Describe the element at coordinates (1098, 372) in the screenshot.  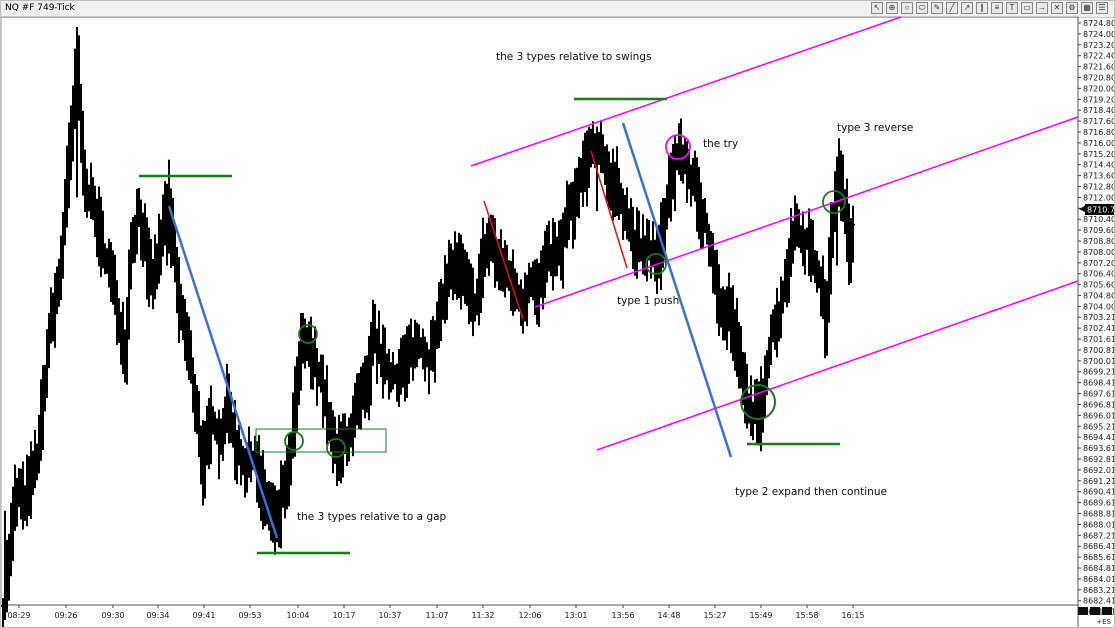
I see `y-tick-label: 8699.21` at that location.